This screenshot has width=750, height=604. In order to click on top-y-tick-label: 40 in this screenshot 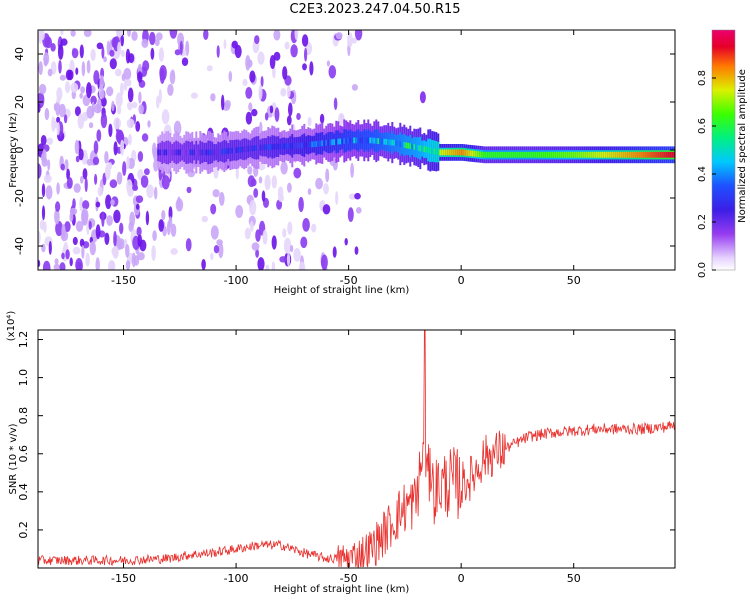, I will do `click(19, 54)`.